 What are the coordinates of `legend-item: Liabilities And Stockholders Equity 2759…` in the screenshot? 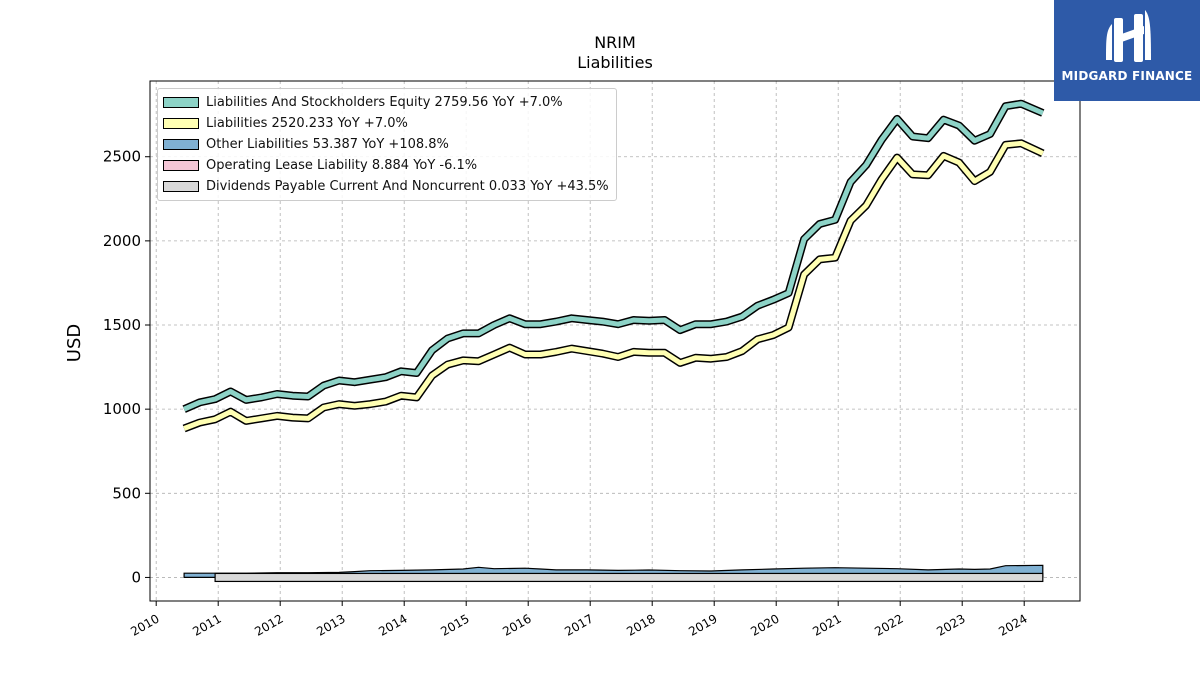 It's located at (386, 102).